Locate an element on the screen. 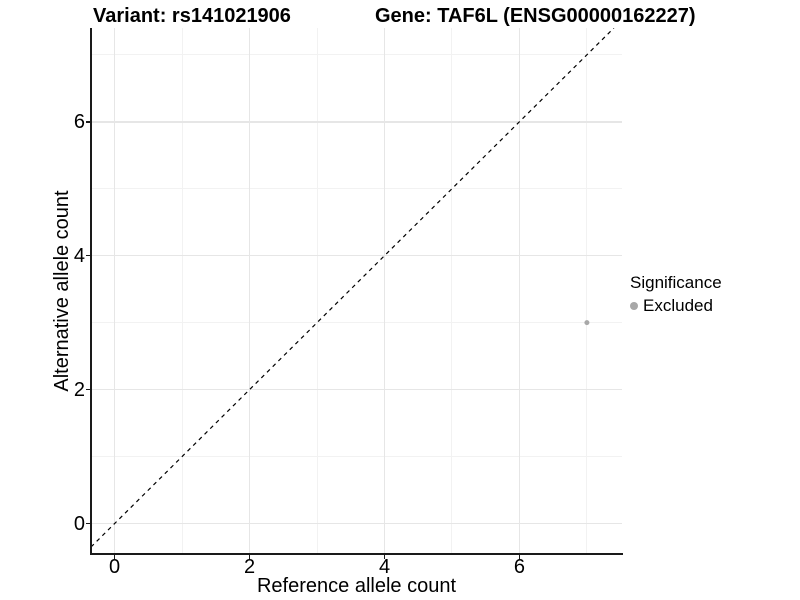 This screenshot has width=800, height=600. y-tick-label: 6 is located at coordinates (79, 121).